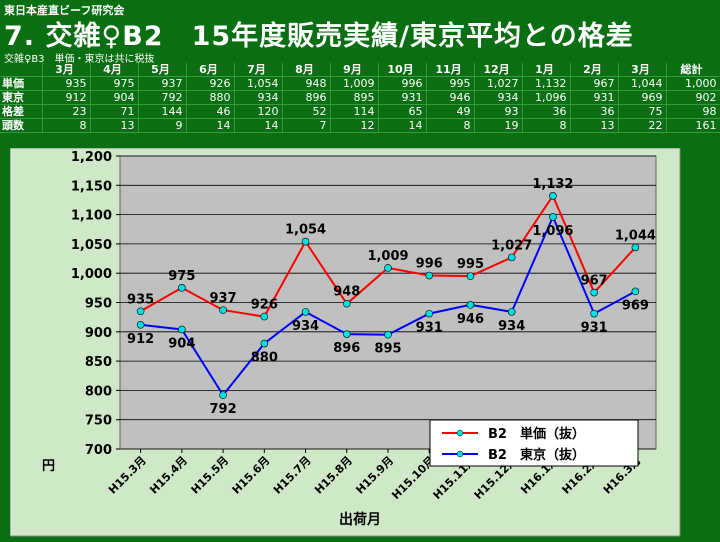 The image size is (720, 542). I want to click on table-row-label: 格差, so click(21, 111).